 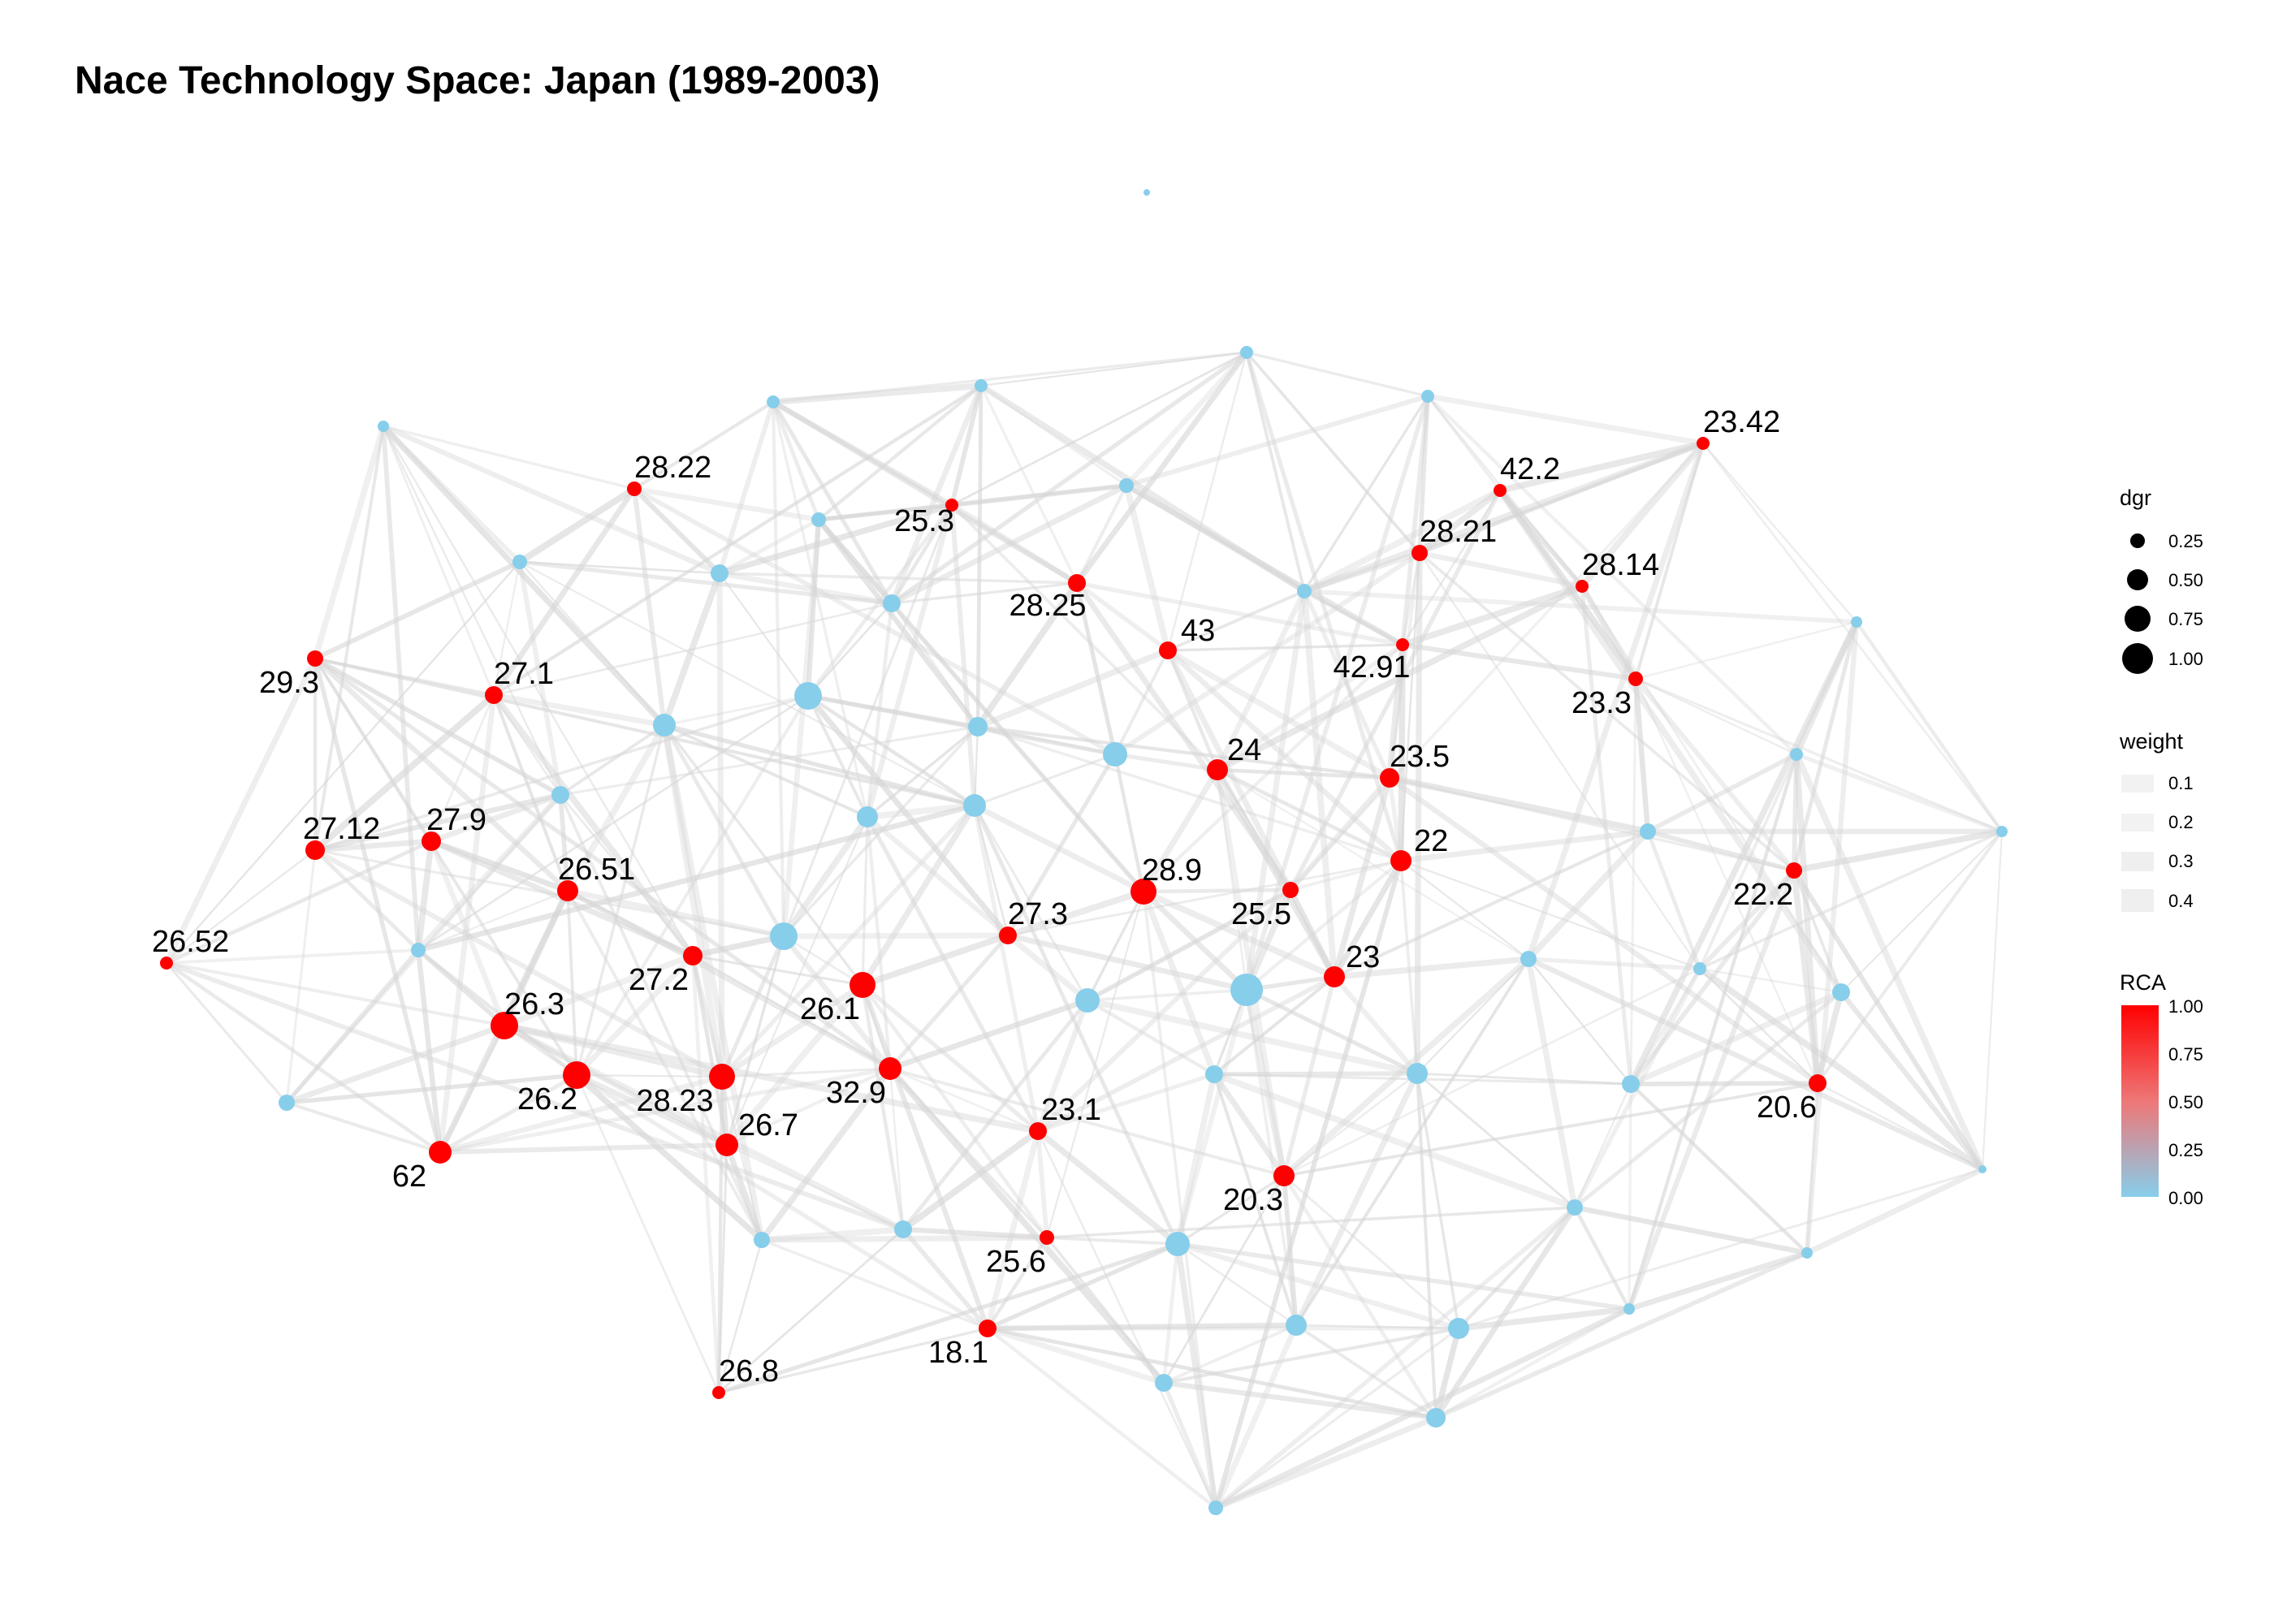 What do you see at coordinates (2185, 1102) in the screenshot?
I see `legend-rca-label-3: 0.50` at bounding box center [2185, 1102].